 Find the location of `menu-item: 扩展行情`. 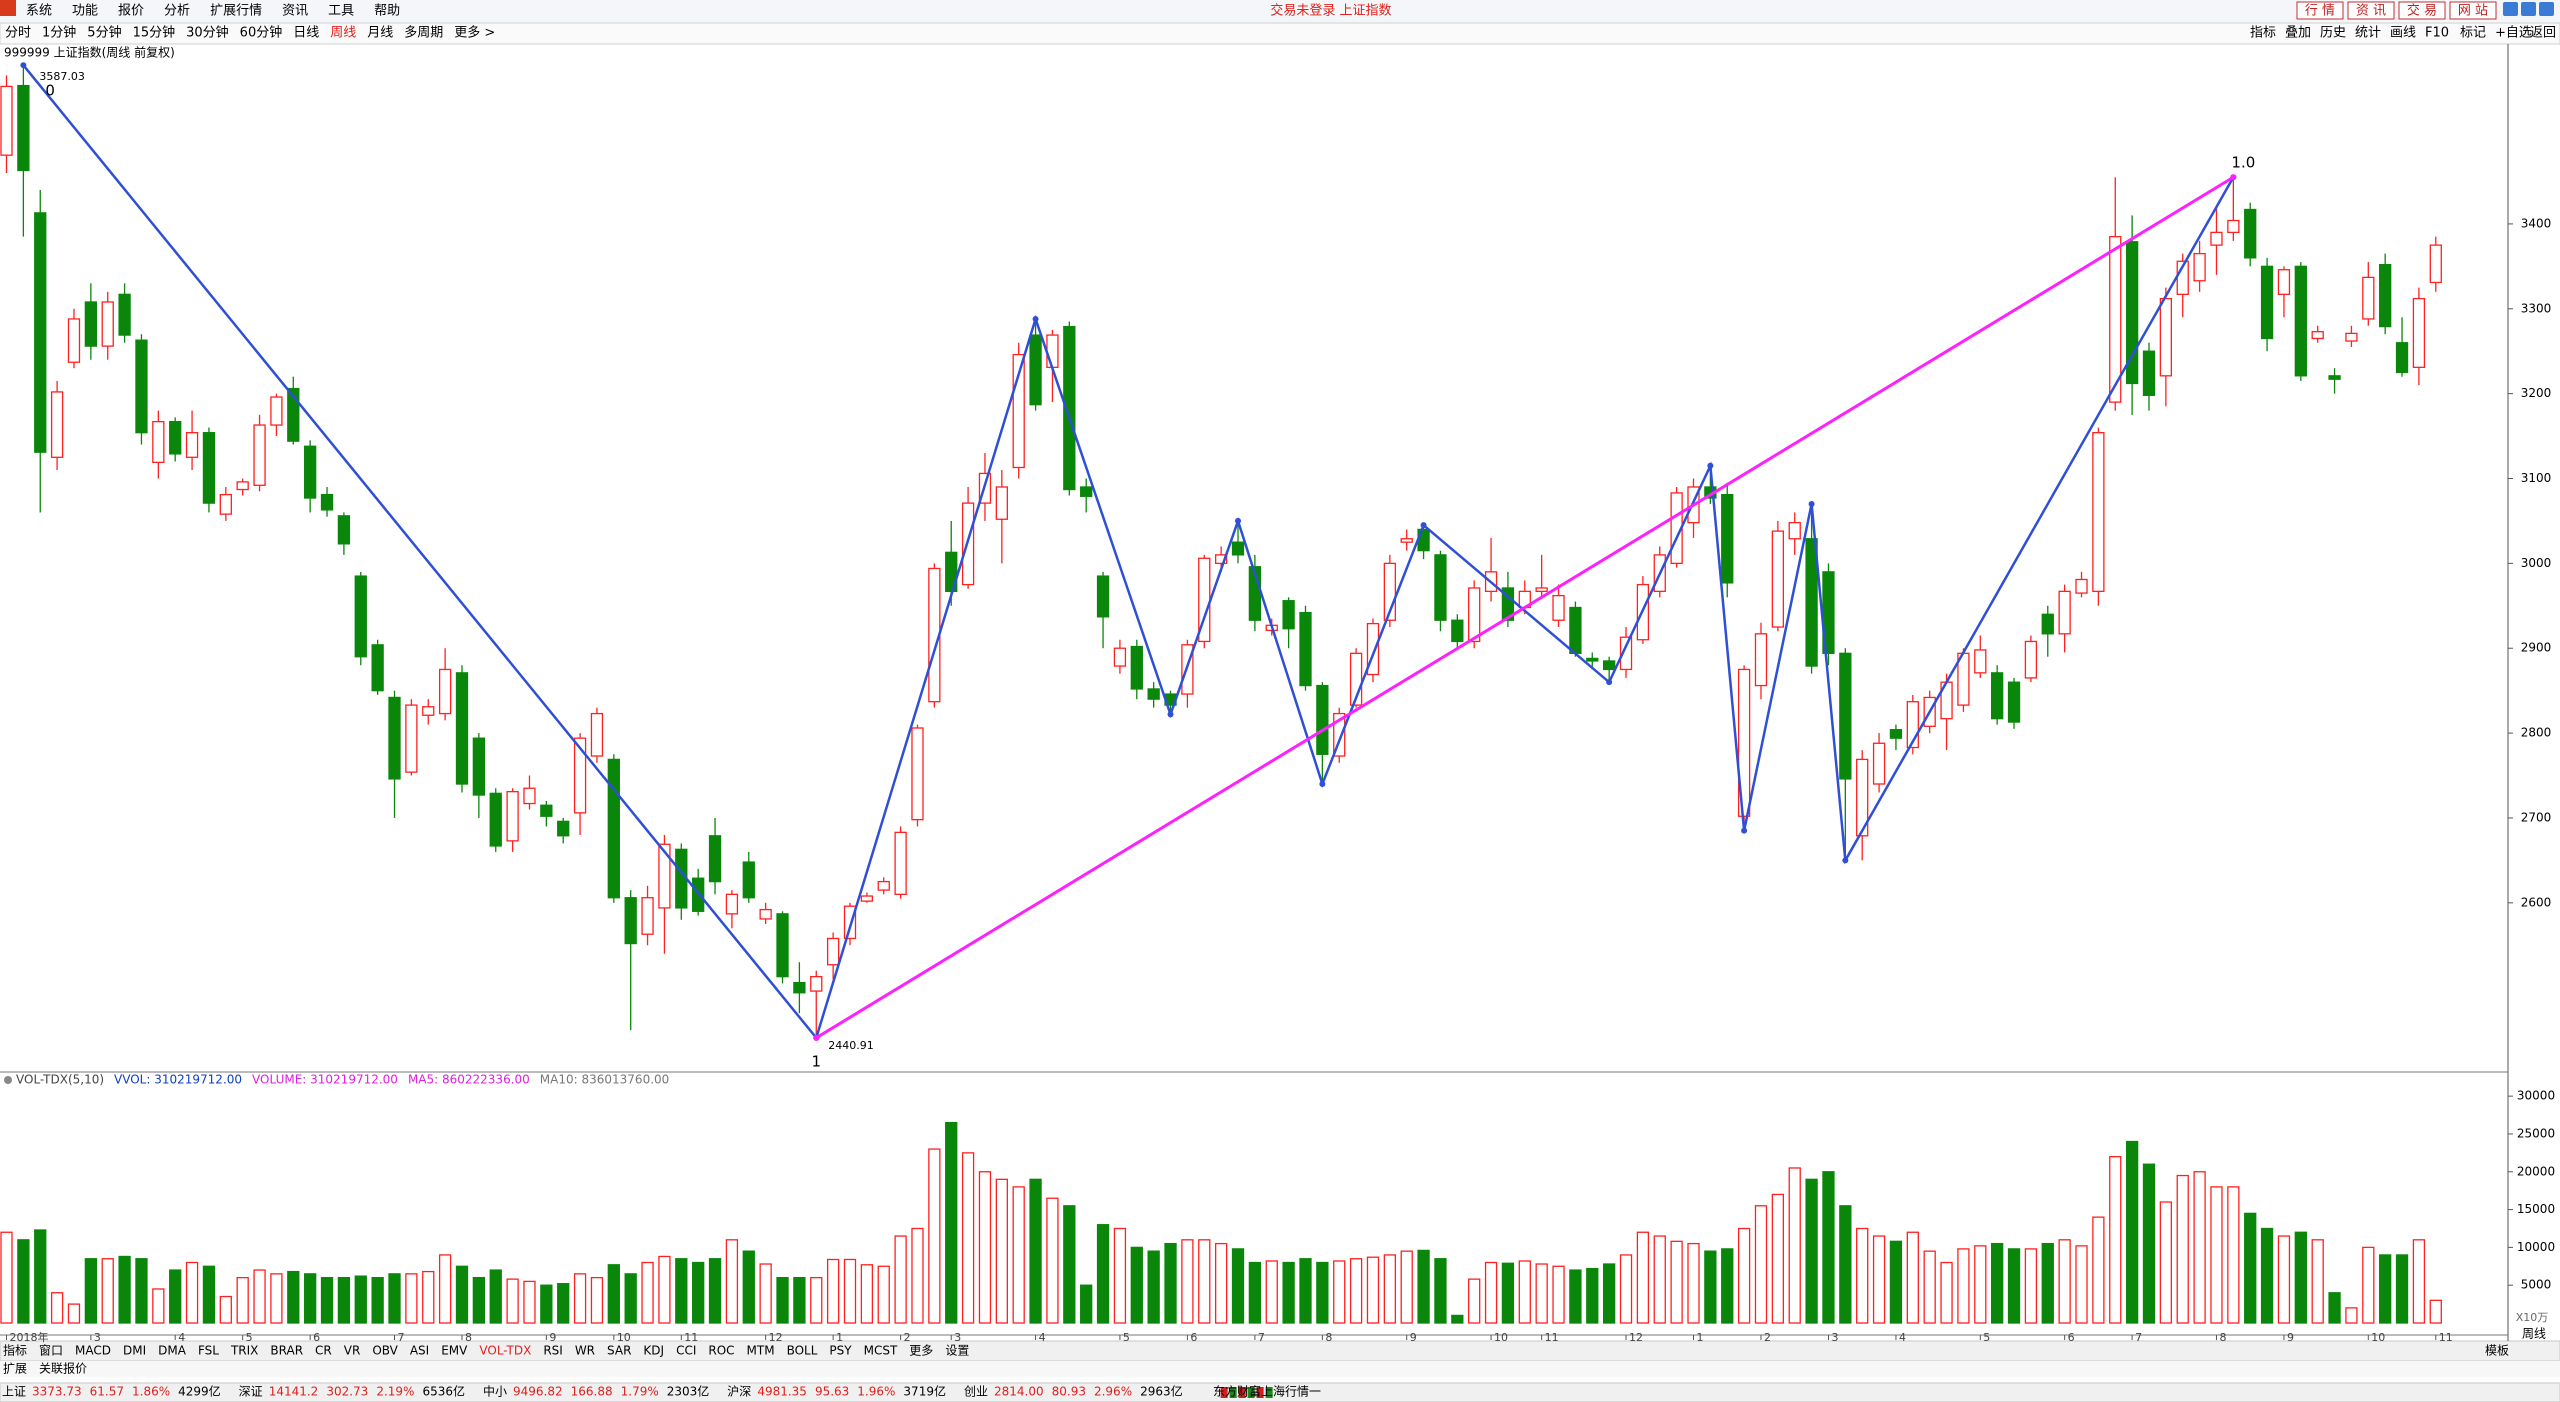

menu-item: 扩展行情 is located at coordinates (236, 11).